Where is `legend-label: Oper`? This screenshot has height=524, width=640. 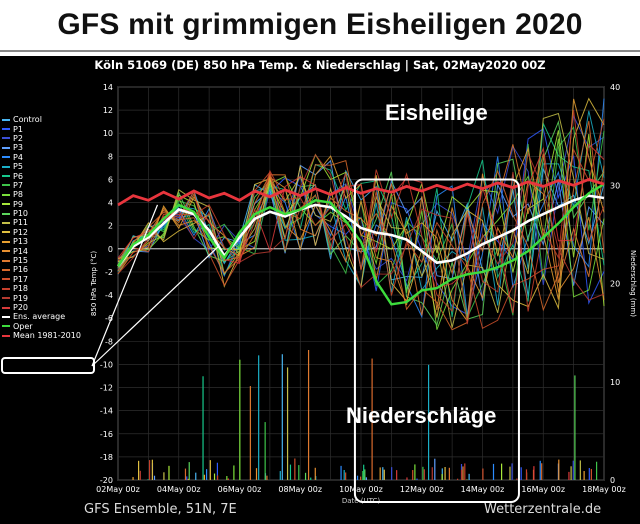 legend-label: Oper is located at coordinates (23, 326).